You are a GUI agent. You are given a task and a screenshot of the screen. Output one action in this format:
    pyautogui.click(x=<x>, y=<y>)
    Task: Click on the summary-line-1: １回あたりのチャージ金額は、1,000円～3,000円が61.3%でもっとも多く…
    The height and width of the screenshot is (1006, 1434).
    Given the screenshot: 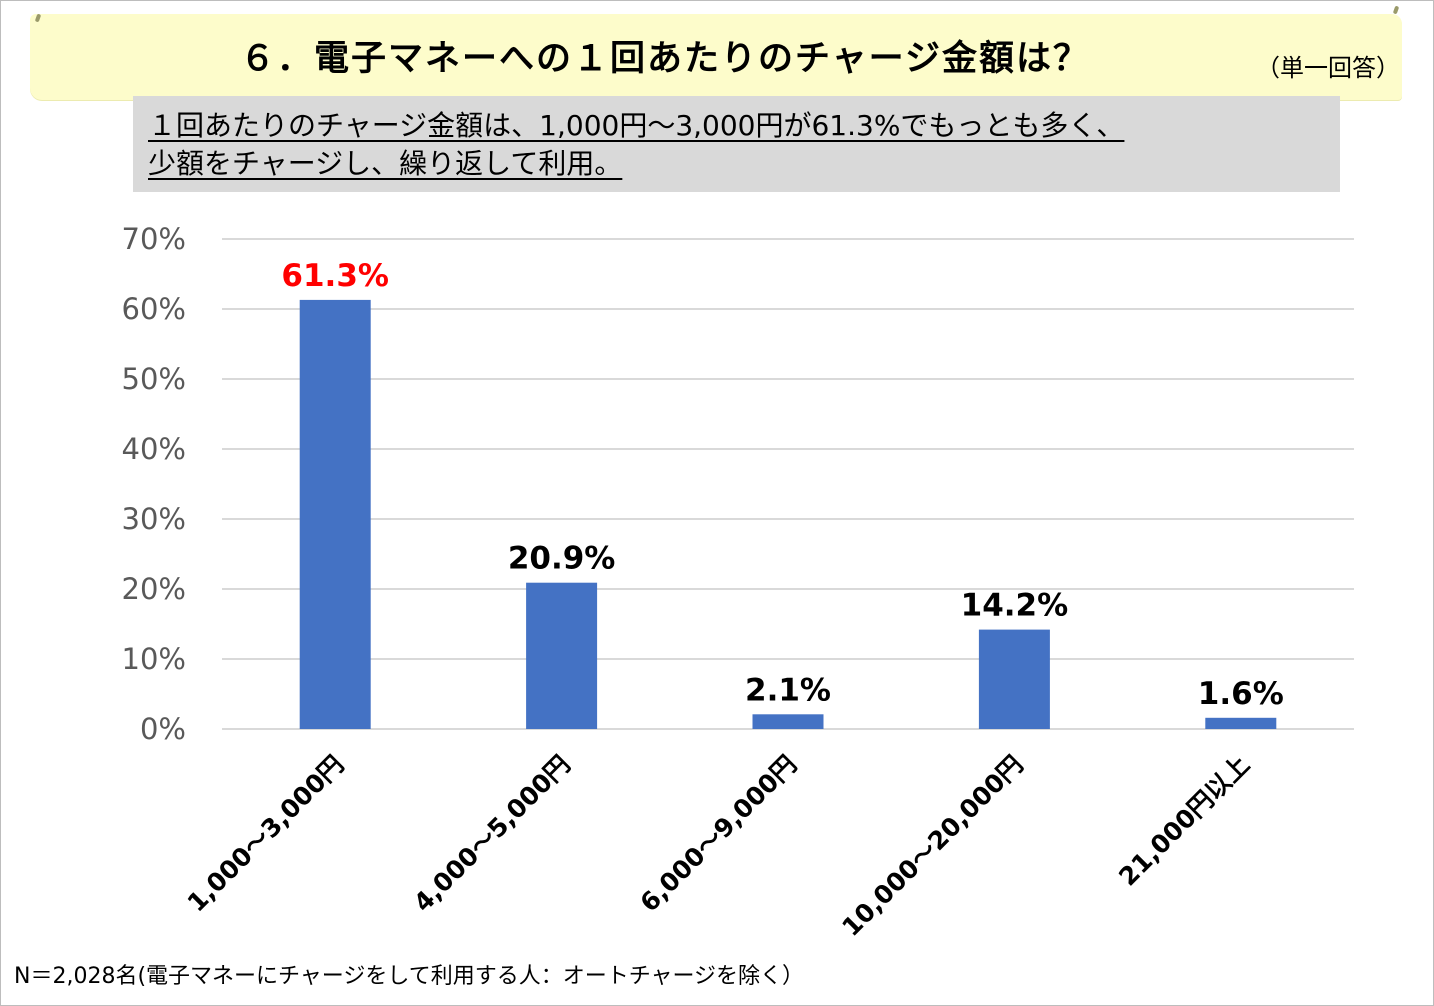 What is the action you would take?
    pyautogui.click(x=636, y=125)
    